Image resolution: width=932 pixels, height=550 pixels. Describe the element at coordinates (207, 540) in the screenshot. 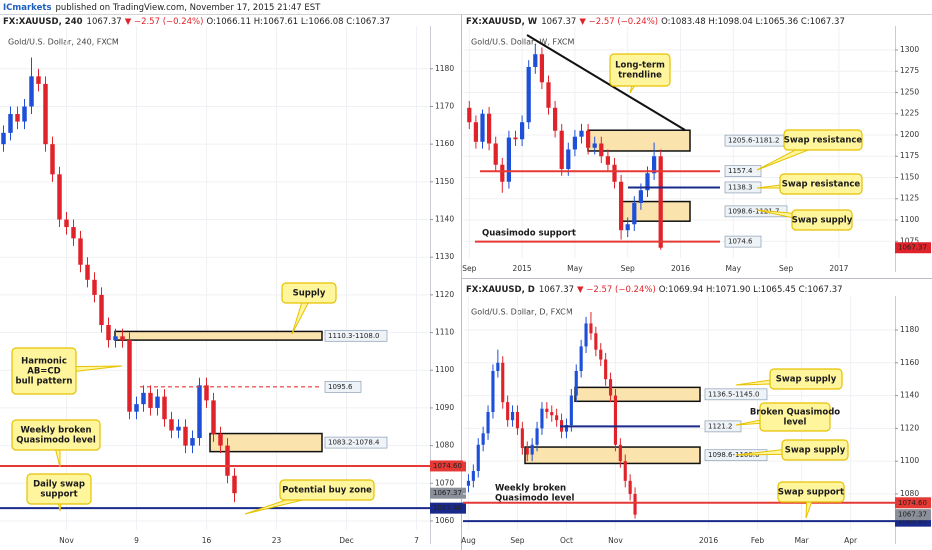

I see `x-tick-label: 16` at that location.